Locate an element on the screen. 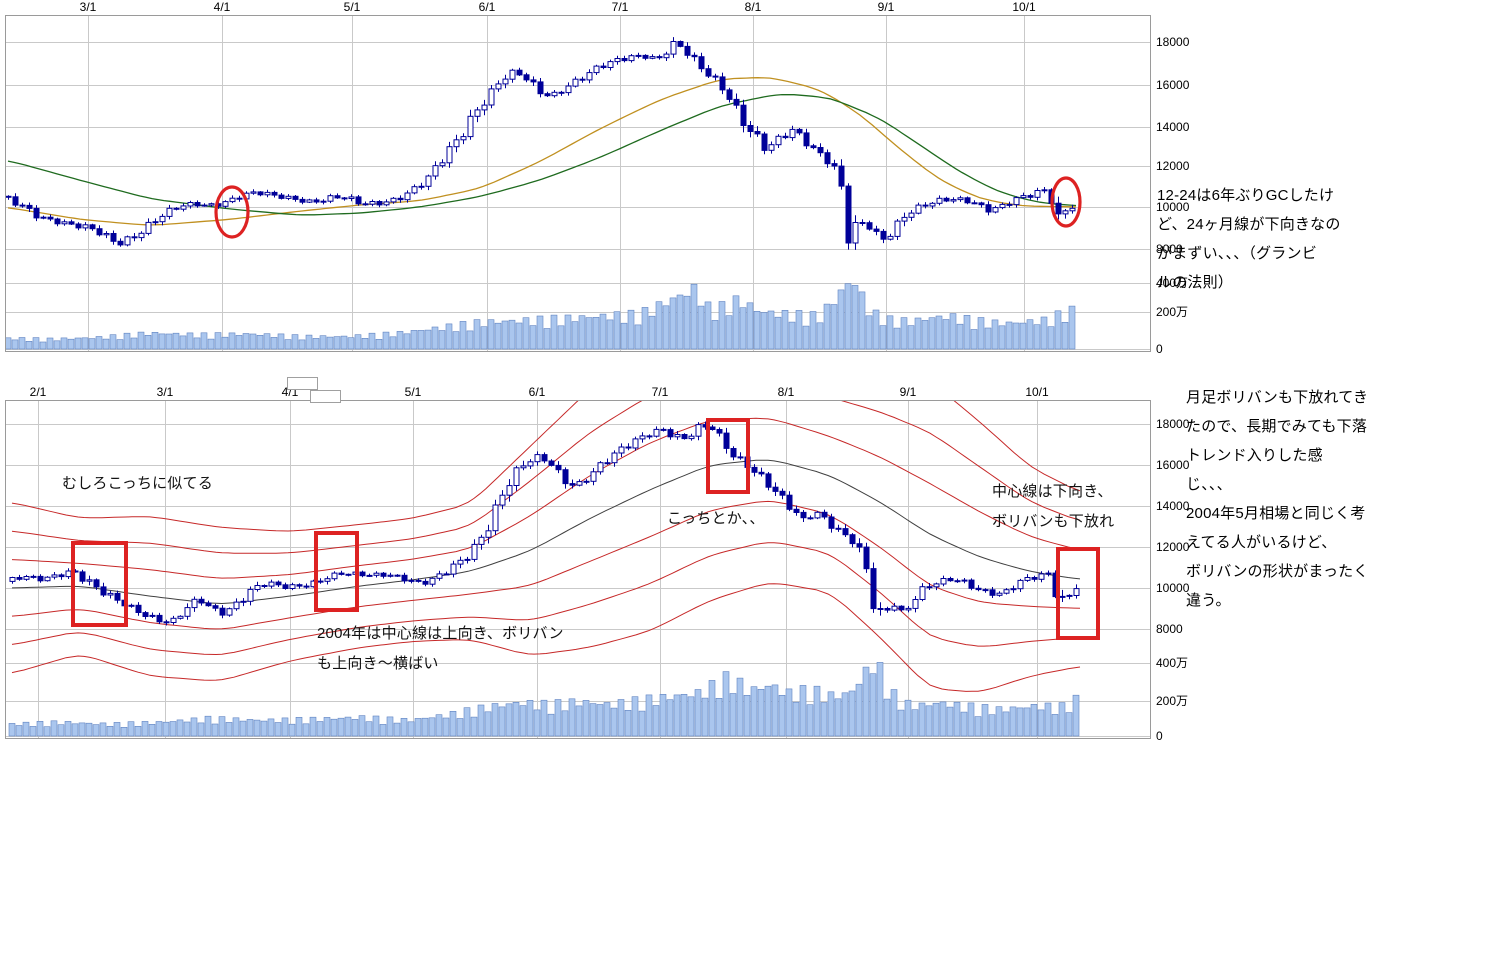  y-axis-volume-label: 200万 is located at coordinates (1172, 701).